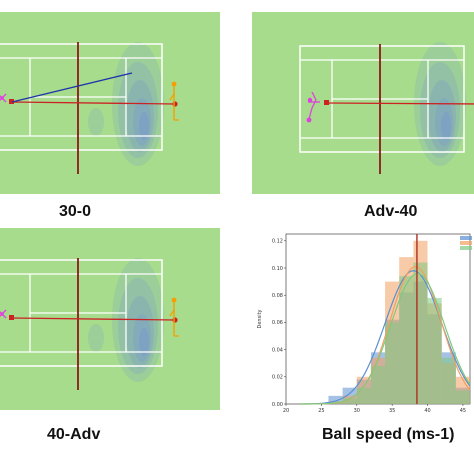 This screenshot has height=474, width=474. Describe the element at coordinates (388, 434) in the screenshot. I see `chart-title: Ball speed (ms-1)` at that location.